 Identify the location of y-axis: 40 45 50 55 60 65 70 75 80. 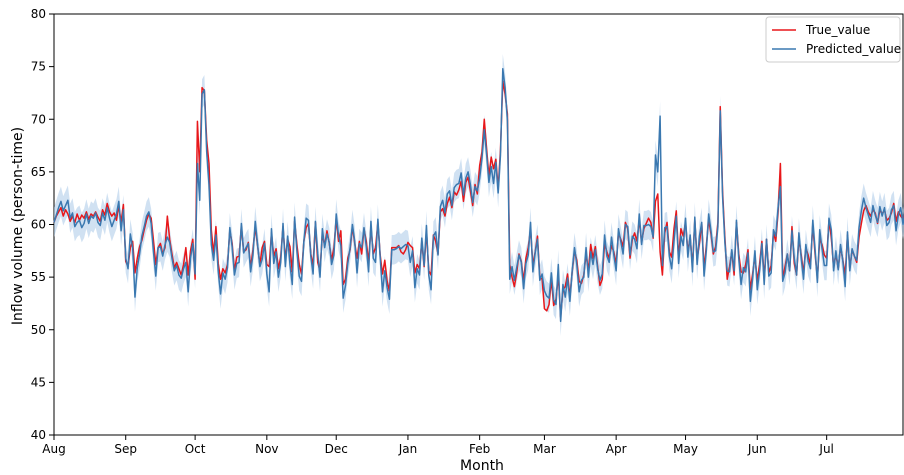
(42, 224).